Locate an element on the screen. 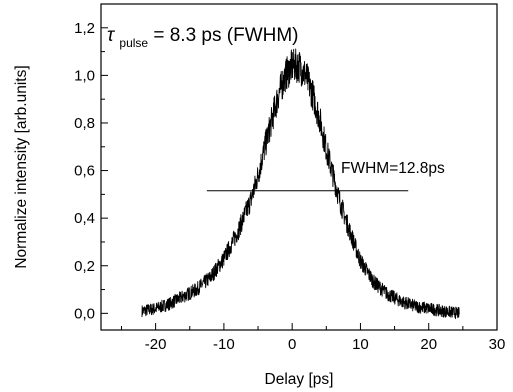  y-tick-label: 1,2 is located at coordinates (84, 28).